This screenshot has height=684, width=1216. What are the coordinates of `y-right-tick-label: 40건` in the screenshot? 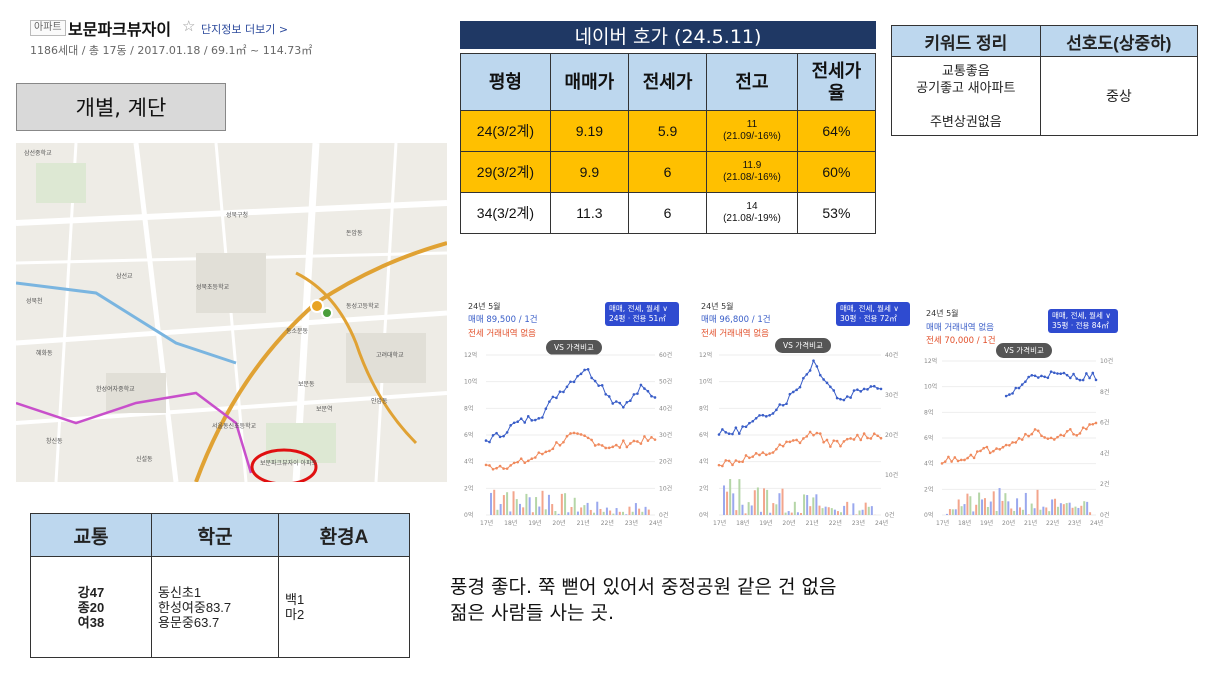 It's located at (665, 408).